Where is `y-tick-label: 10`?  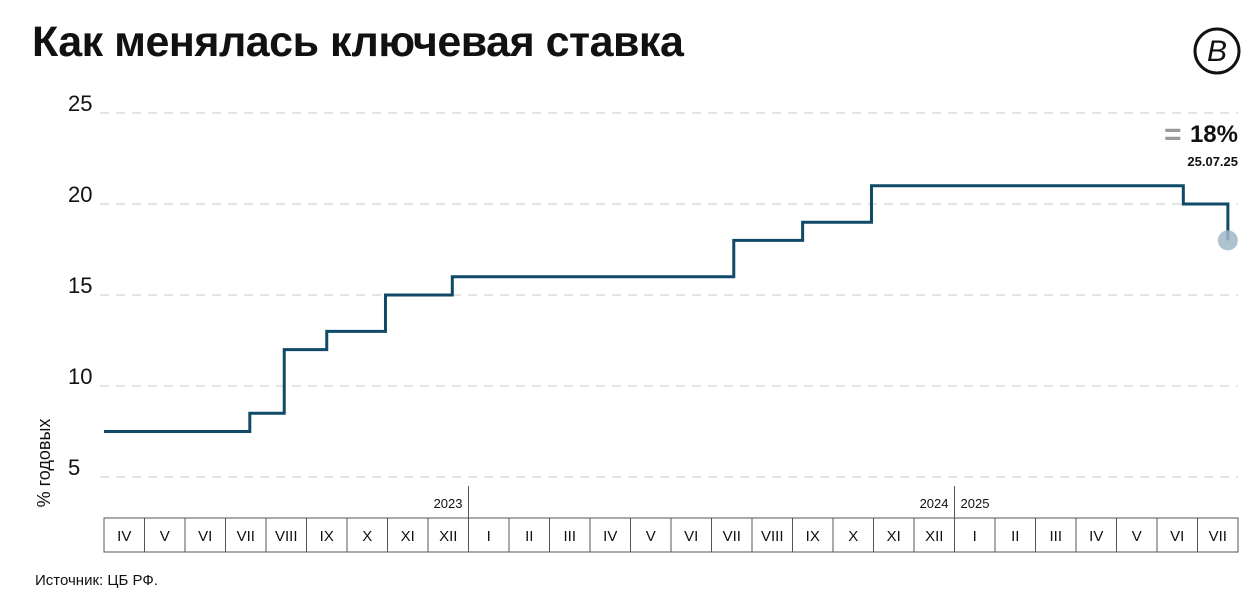 y-tick-label: 10 is located at coordinates (80, 376).